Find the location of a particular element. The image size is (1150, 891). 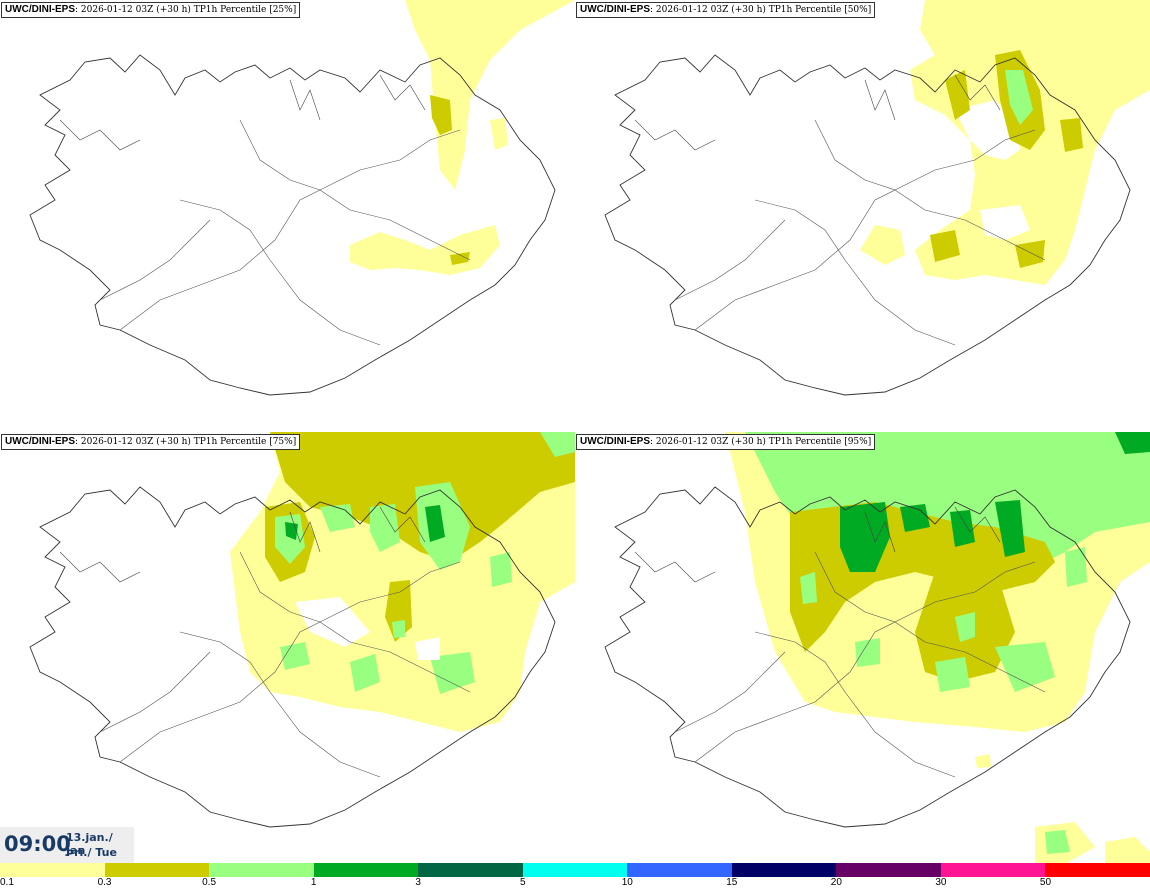

colorbar-tick-label: 0.5 is located at coordinates (209, 882).